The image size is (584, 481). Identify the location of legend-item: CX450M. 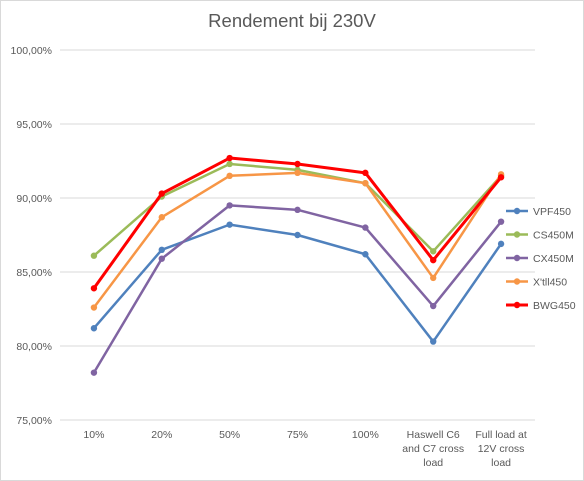
(540, 259).